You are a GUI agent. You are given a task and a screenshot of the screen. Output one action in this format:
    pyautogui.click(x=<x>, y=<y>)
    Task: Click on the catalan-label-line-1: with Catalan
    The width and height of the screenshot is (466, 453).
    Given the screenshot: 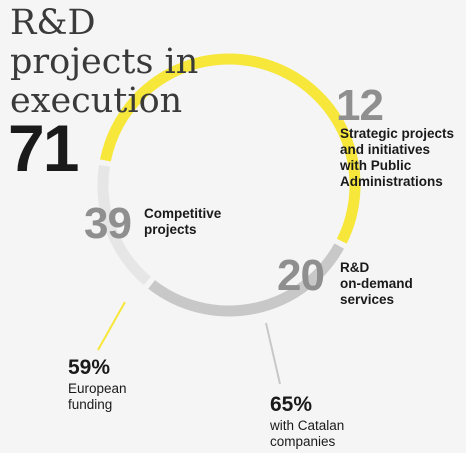 What is the action you would take?
    pyautogui.click(x=307, y=425)
    